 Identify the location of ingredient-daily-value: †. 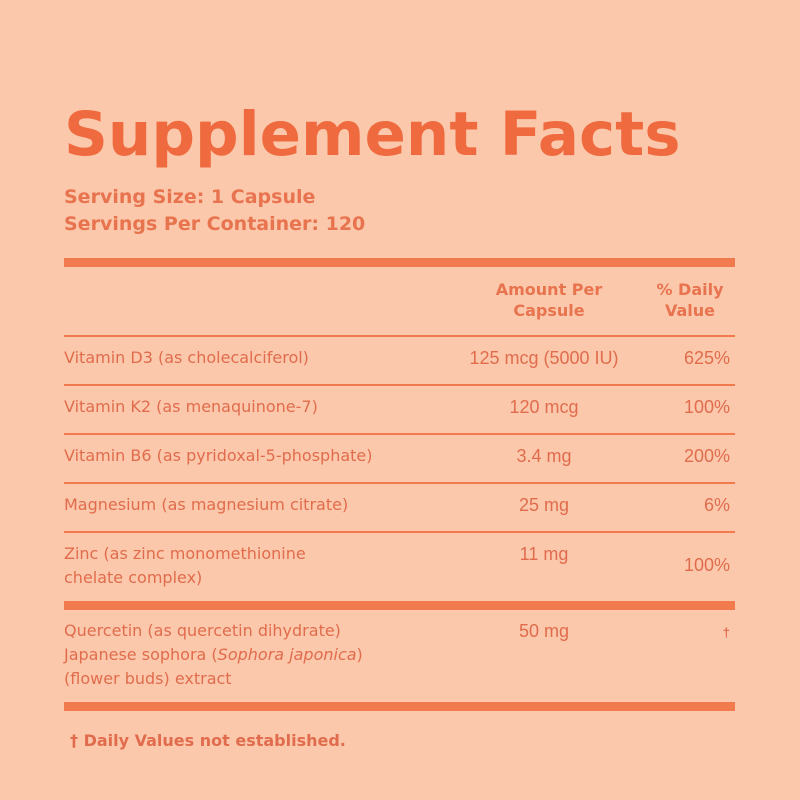
(726, 632).